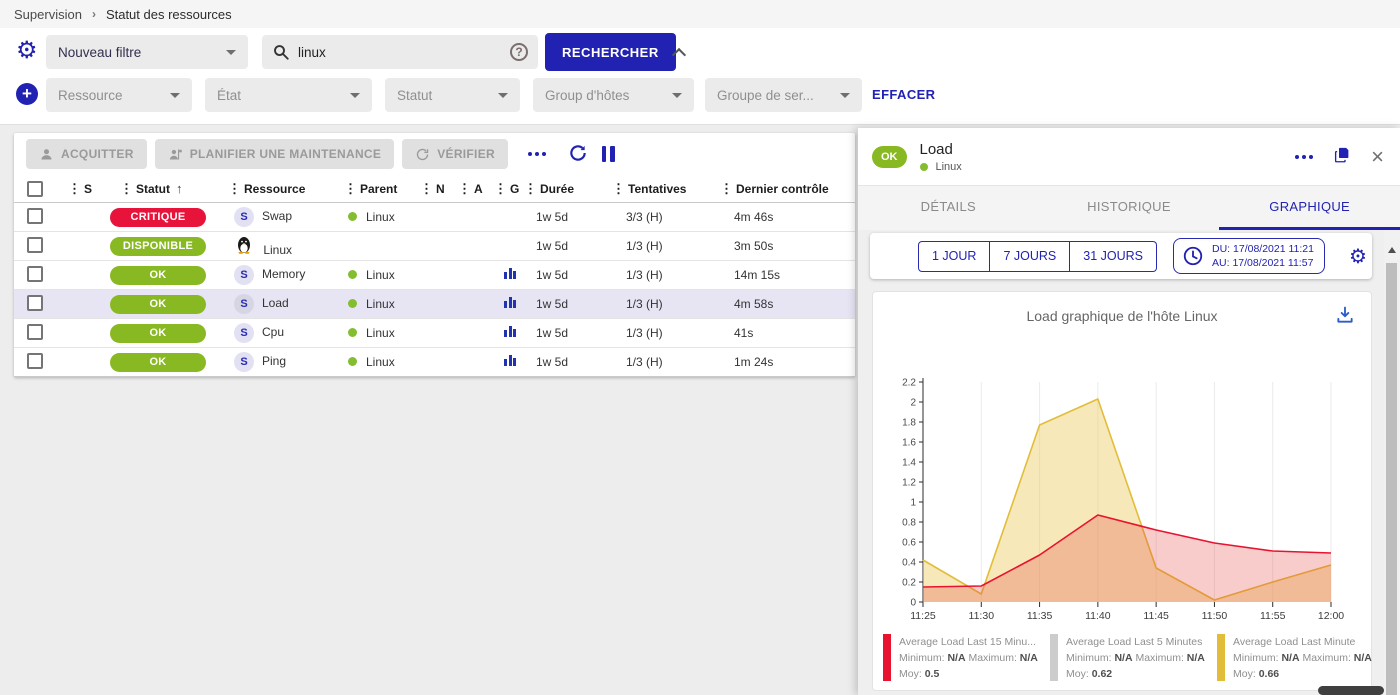  What do you see at coordinates (119, 95) in the screenshot?
I see `filter-ressource-dropdown: Ressource` at bounding box center [119, 95].